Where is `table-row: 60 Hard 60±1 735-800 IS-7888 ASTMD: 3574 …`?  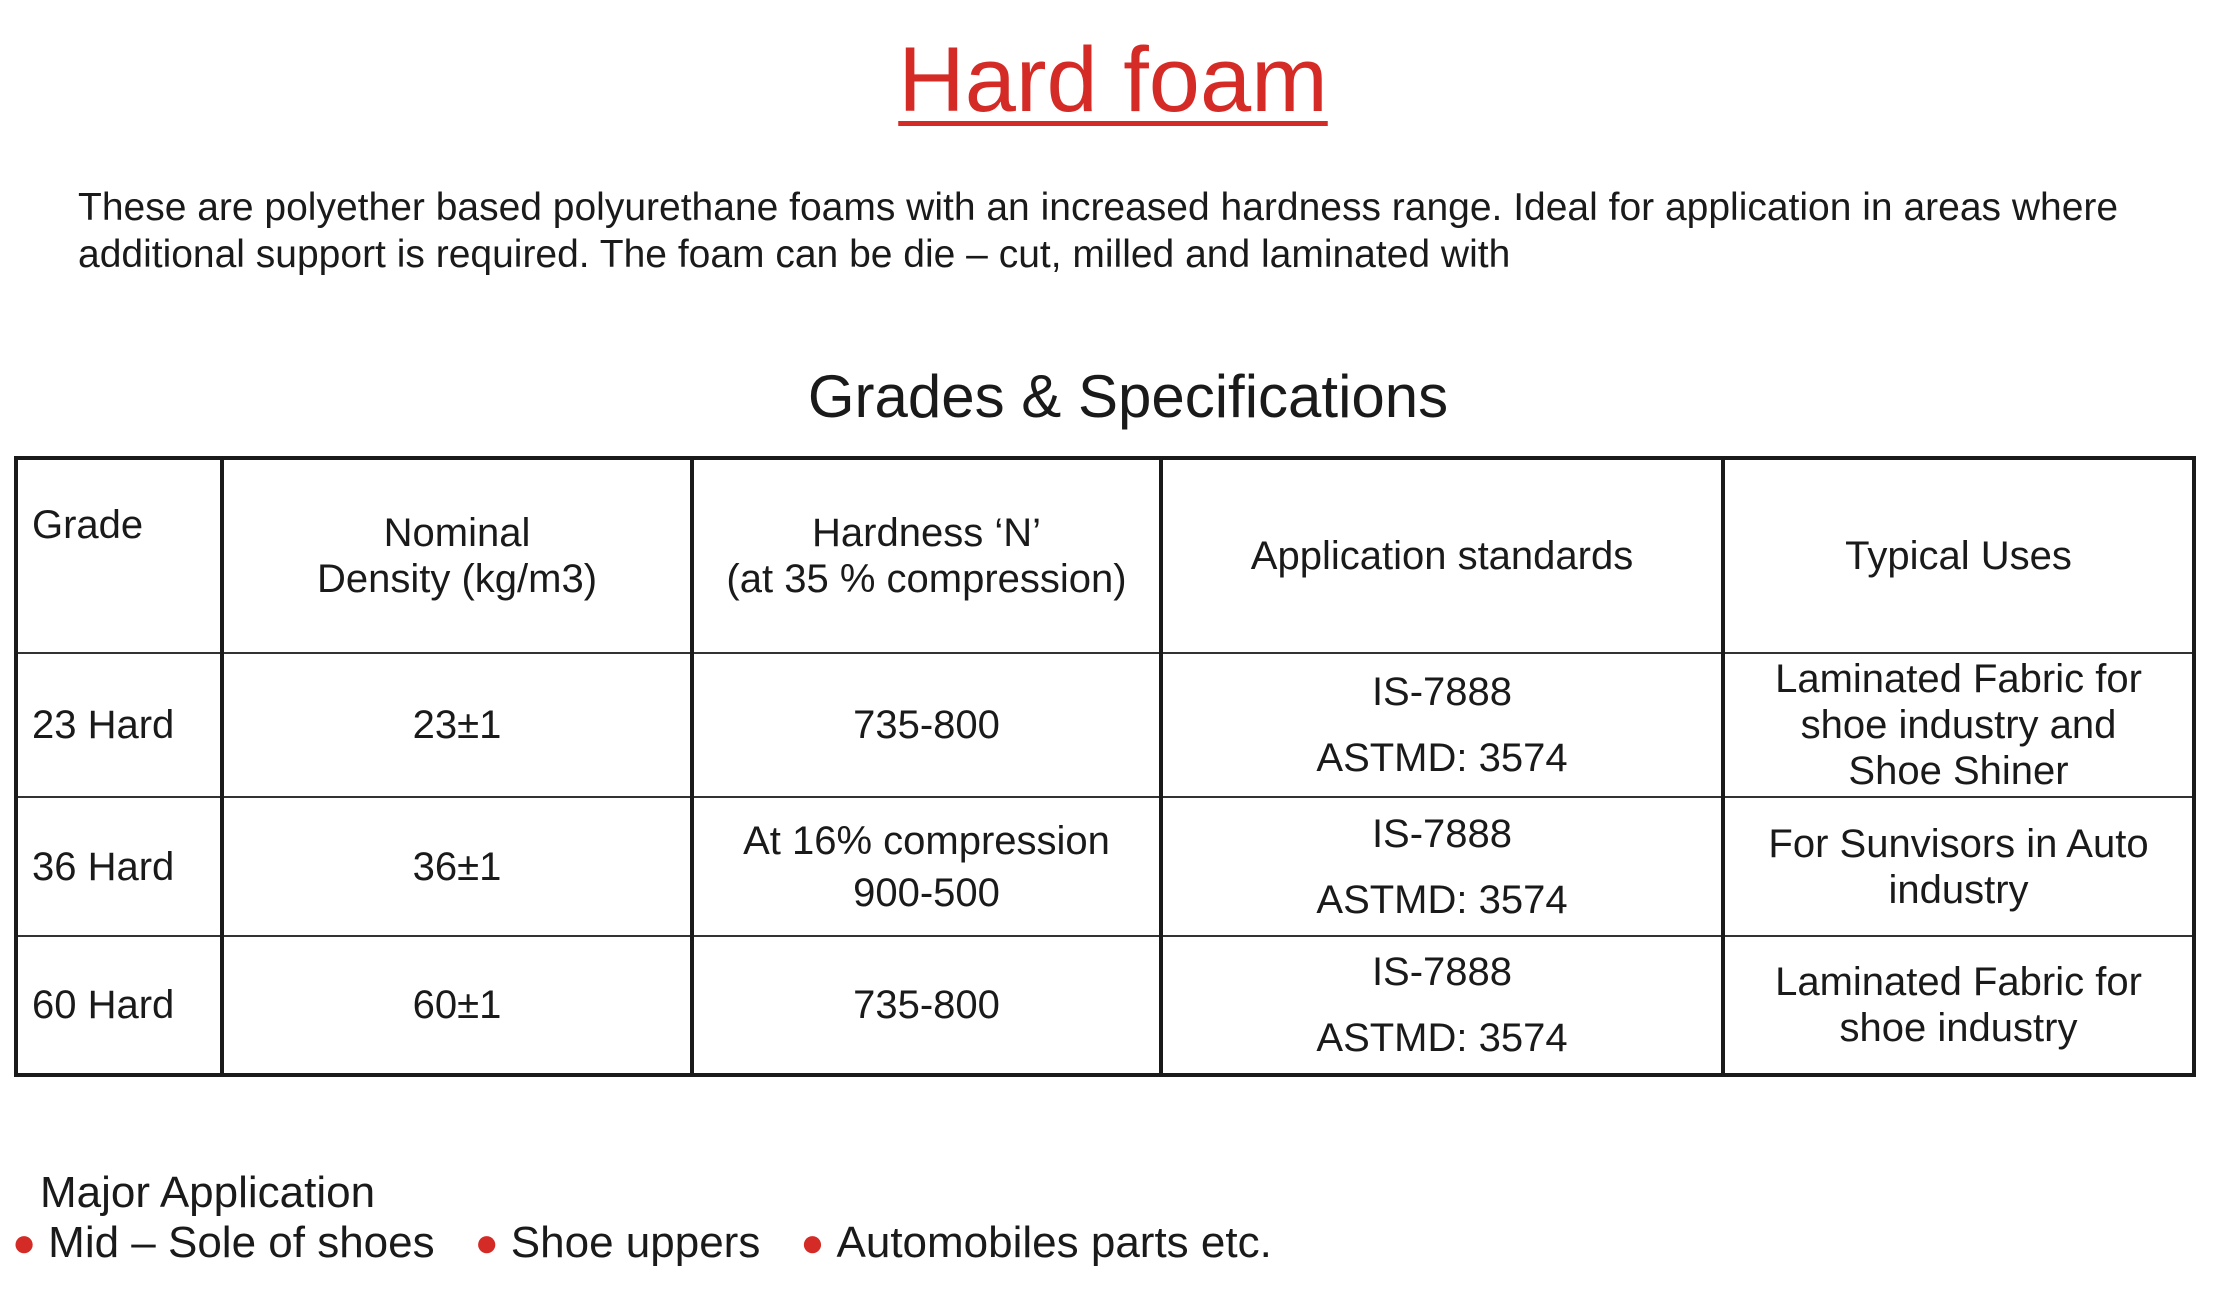
table-row: 60 Hard 60±1 735-800 IS-7888 ASTMD: 3574 … is located at coordinates (1105, 1005).